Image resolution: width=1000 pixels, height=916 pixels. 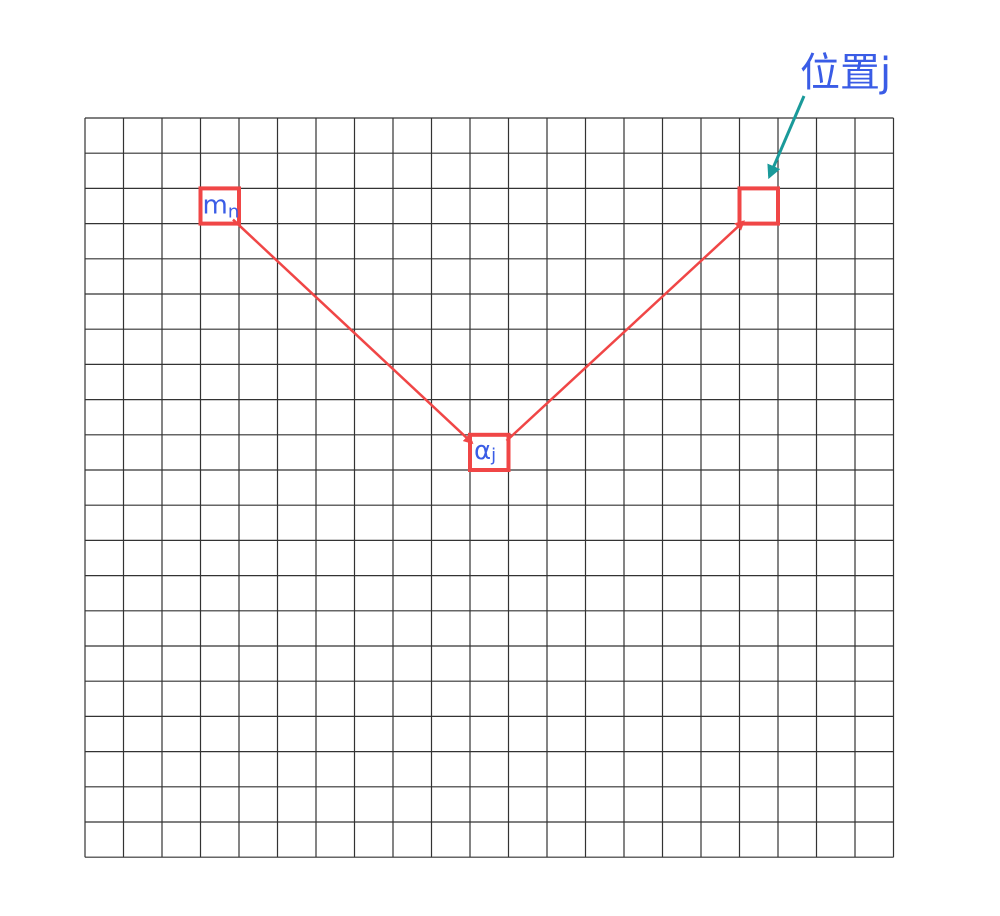 I want to click on label-alpha-j-main: α, so click(x=482, y=451).